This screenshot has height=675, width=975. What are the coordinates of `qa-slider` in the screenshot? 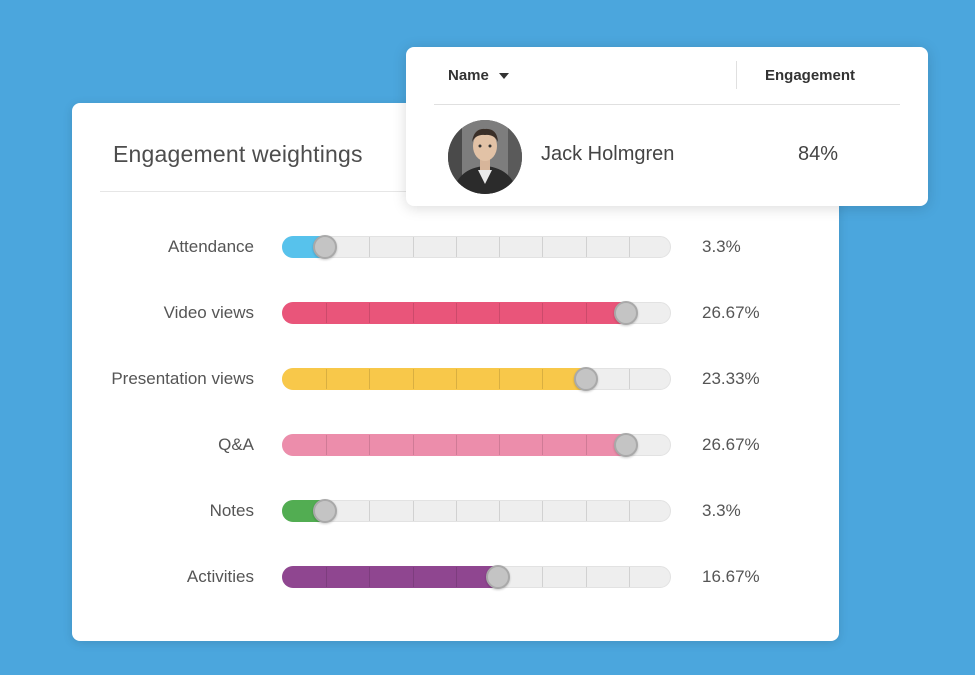 It's located at (476, 445).